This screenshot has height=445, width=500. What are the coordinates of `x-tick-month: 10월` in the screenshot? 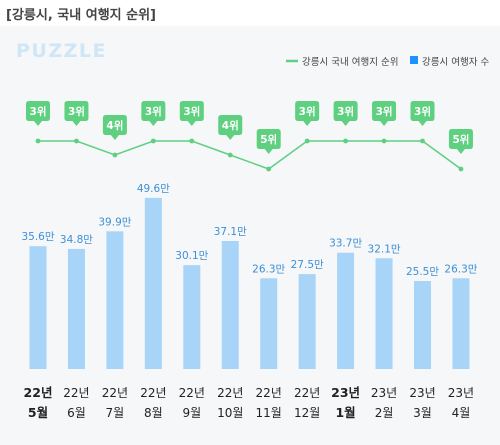 It's located at (230, 413).